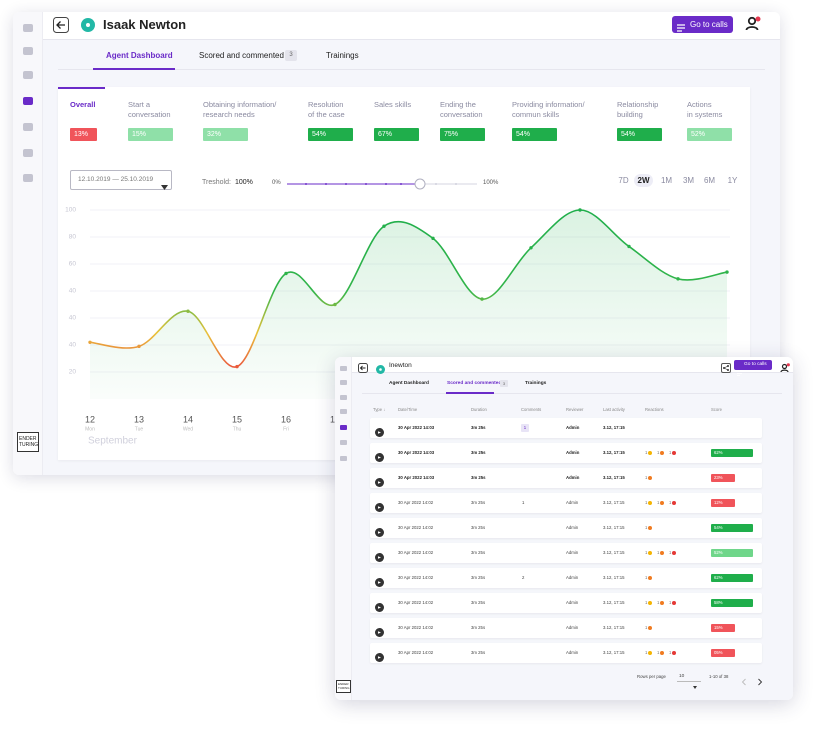 Image resolution: width=819 pixels, height=730 pixels. I want to click on score-bar: 23%, so click(723, 478).